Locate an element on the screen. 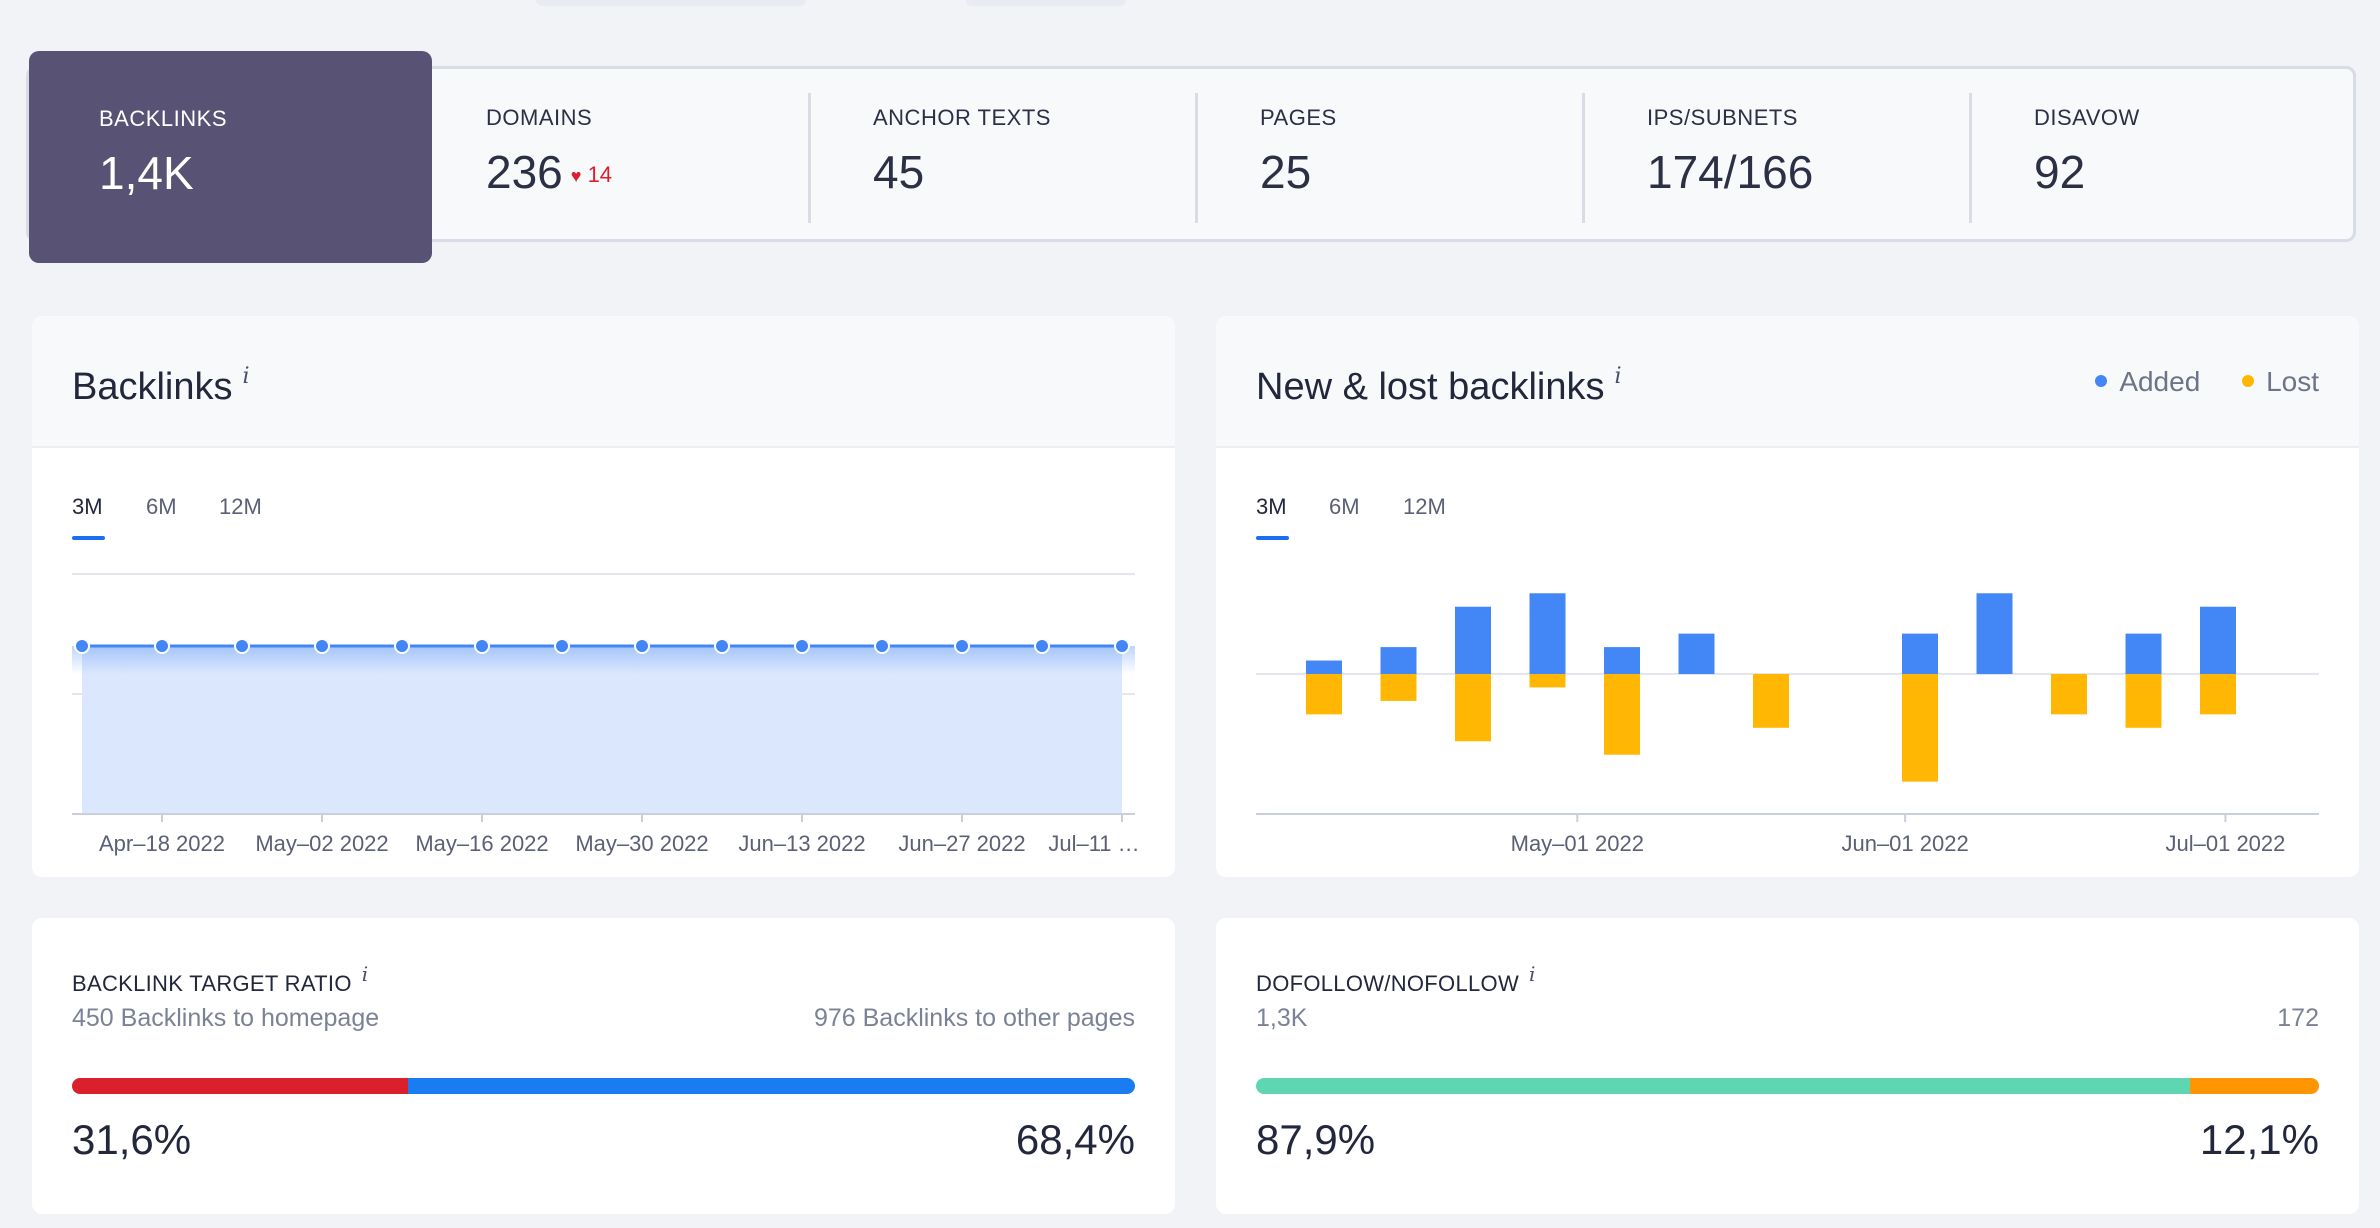 The width and height of the screenshot is (2380, 1228). other-pages-count: 976 Backlinks to other pages is located at coordinates (974, 1018).